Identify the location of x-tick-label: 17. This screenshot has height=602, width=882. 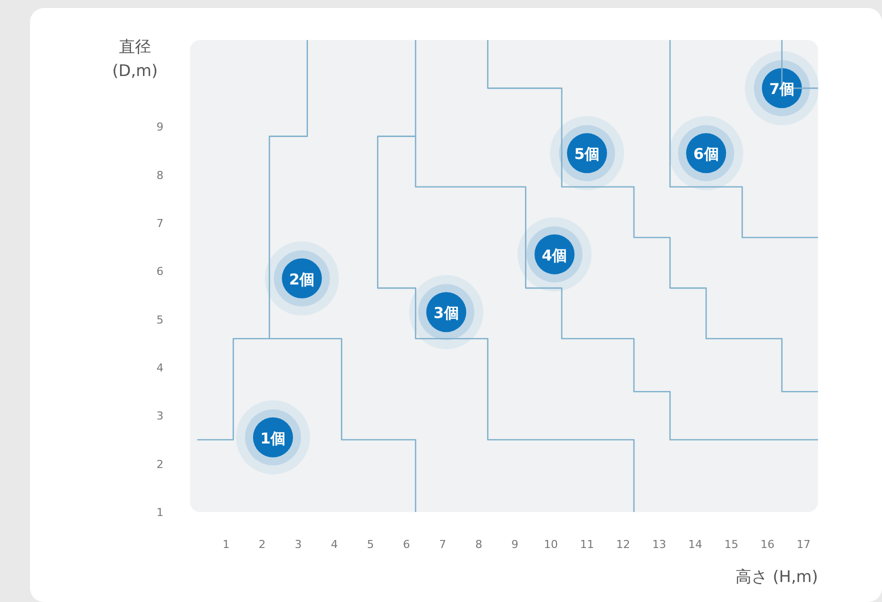
(803, 544).